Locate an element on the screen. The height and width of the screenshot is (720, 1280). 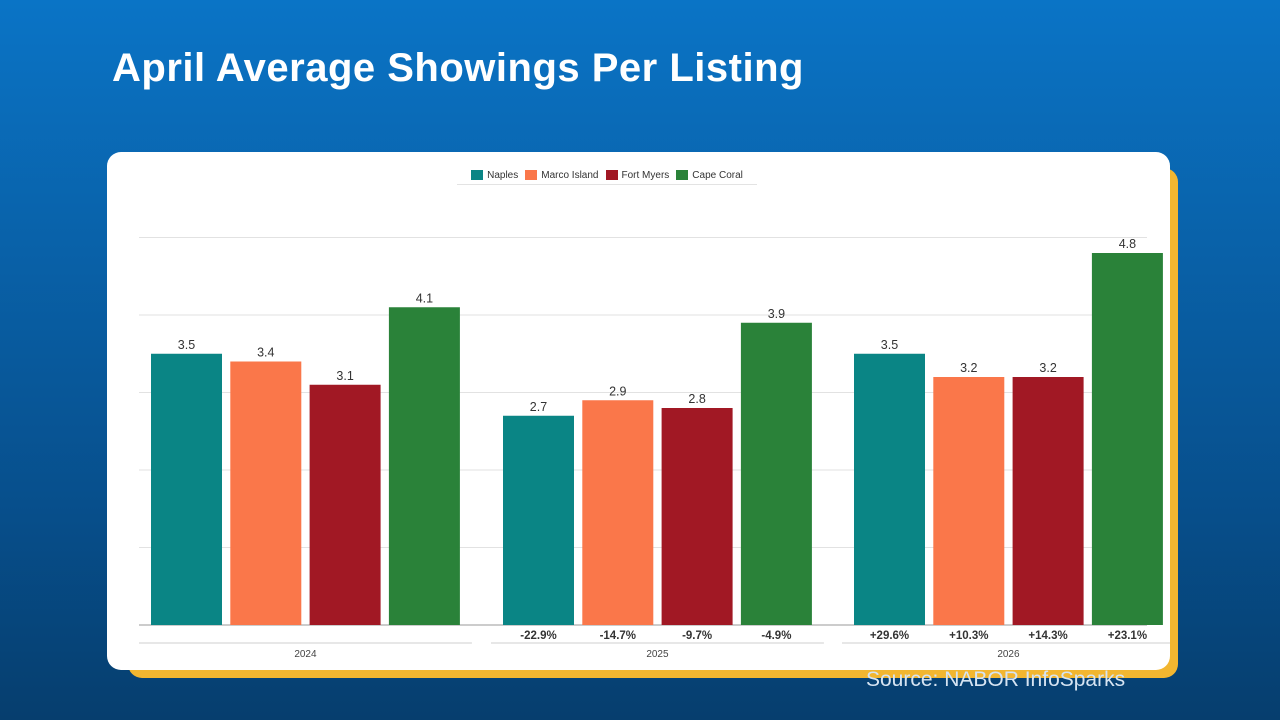
bar-naples-2025 is located at coordinates (538, 520).